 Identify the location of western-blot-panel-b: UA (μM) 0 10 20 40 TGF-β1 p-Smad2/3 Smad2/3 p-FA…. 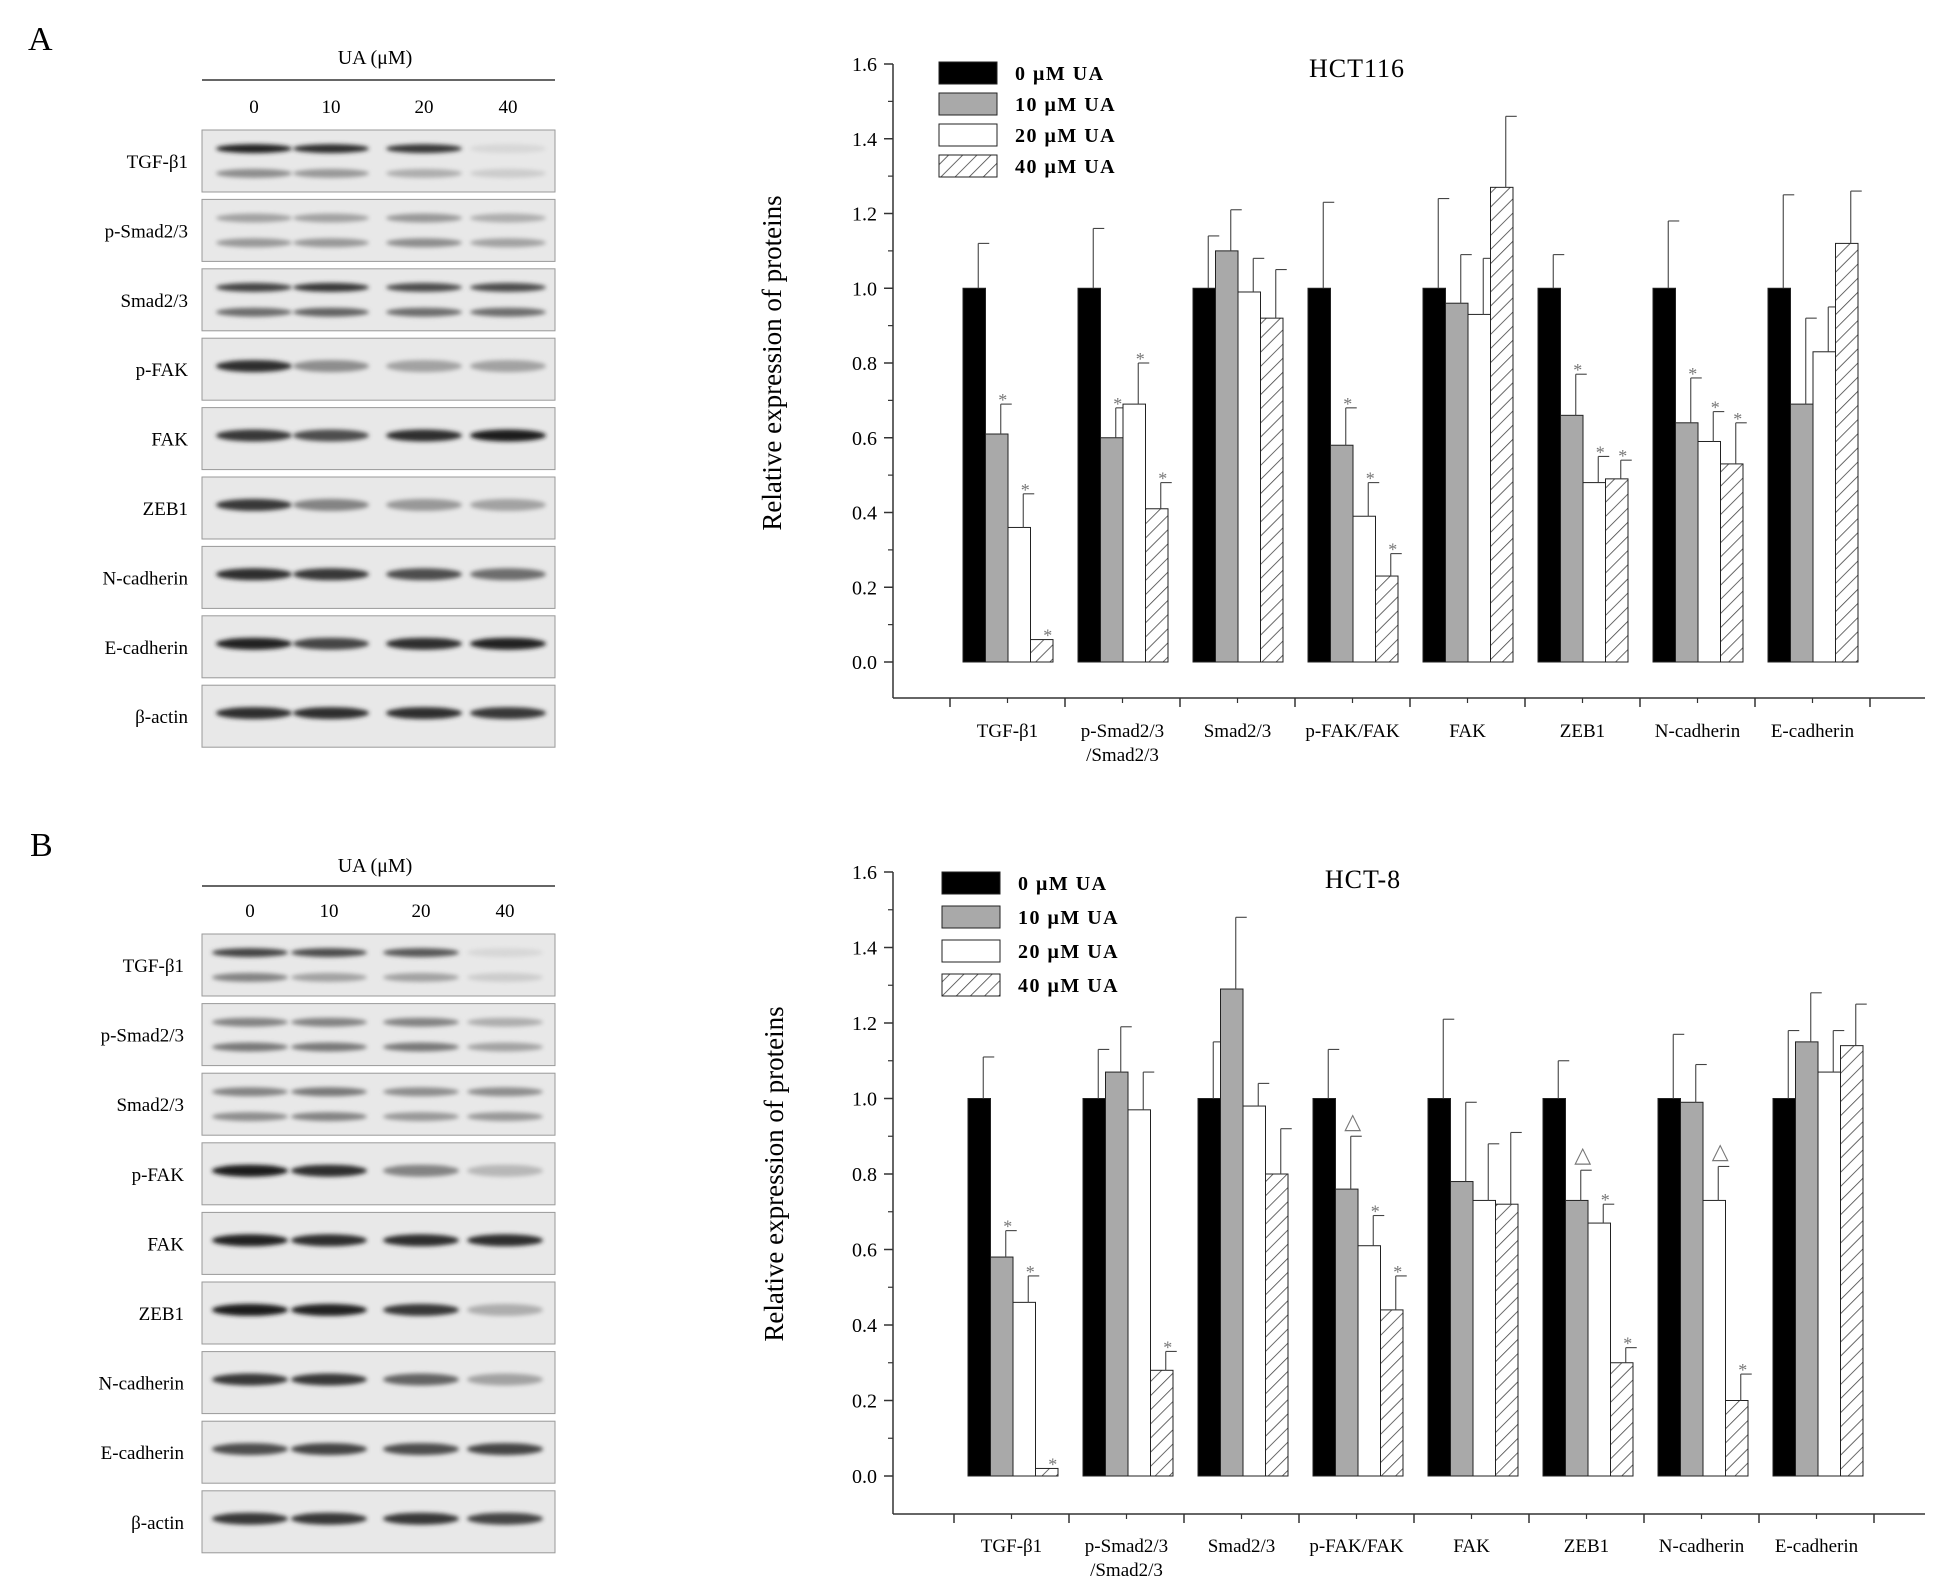
(327, 1204).